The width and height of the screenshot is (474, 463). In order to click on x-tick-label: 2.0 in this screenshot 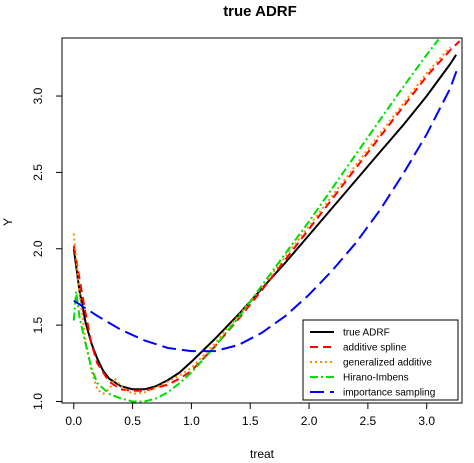, I will do `click(309, 421)`.